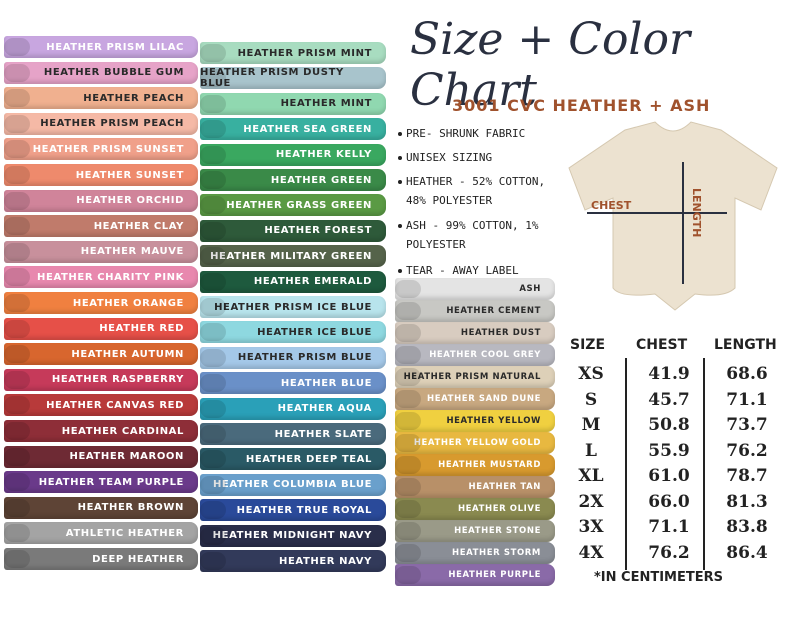 The height and width of the screenshot is (635, 794). I want to click on color-swatch: HEATHER PRISM SUNSET, so click(101, 149).